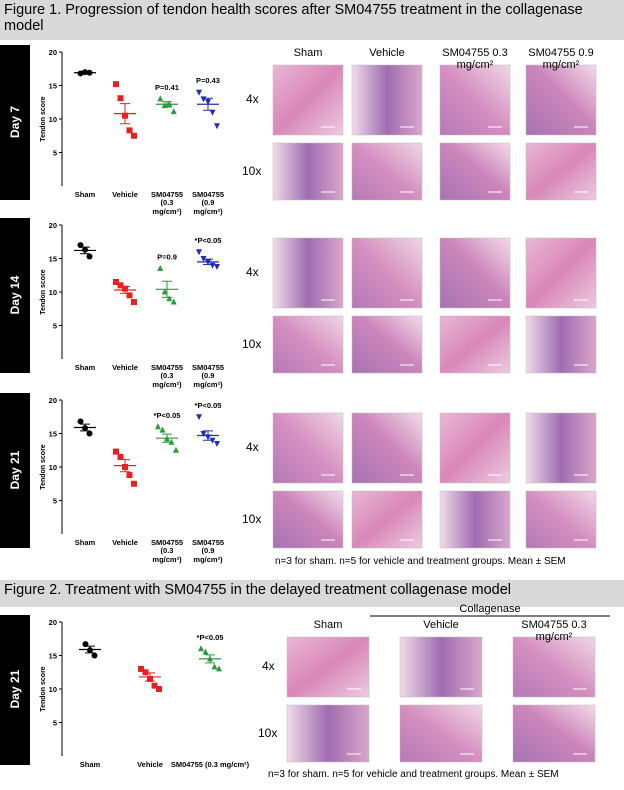 The image size is (624, 790). Describe the element at coordinates (53, 259) in the screenshot. I see `y-tick-label: 15` at that location.